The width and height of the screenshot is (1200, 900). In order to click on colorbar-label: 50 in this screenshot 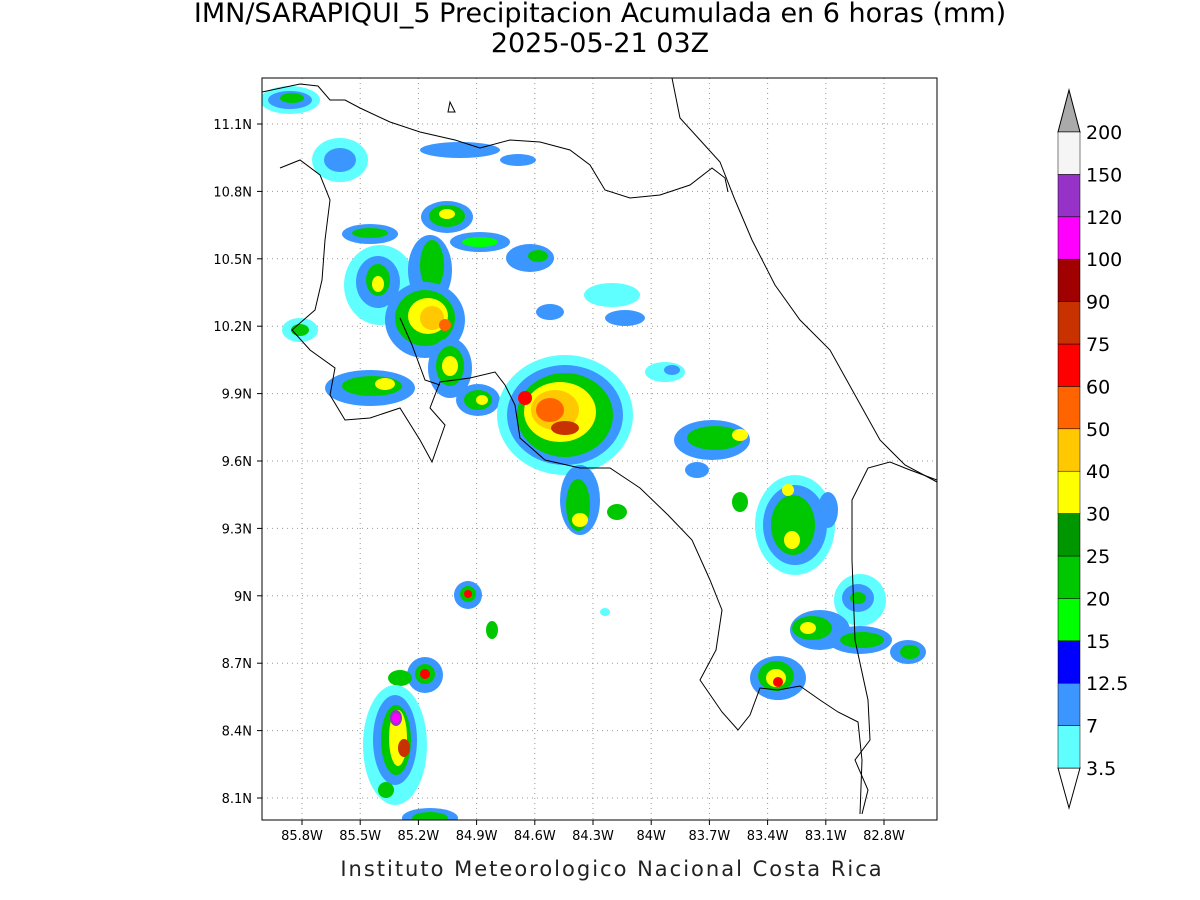, I will do `click(1098, 430)`.